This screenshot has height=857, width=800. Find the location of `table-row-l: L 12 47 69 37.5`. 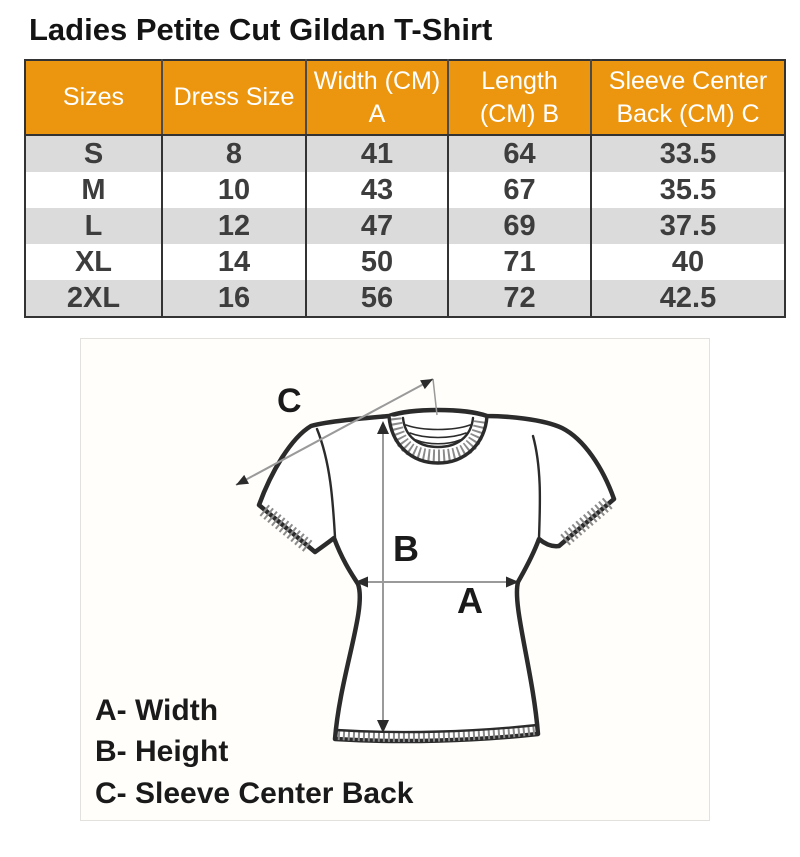

table-row-l: L 12 47 69 37.5 is located at coordinates (405, 226).